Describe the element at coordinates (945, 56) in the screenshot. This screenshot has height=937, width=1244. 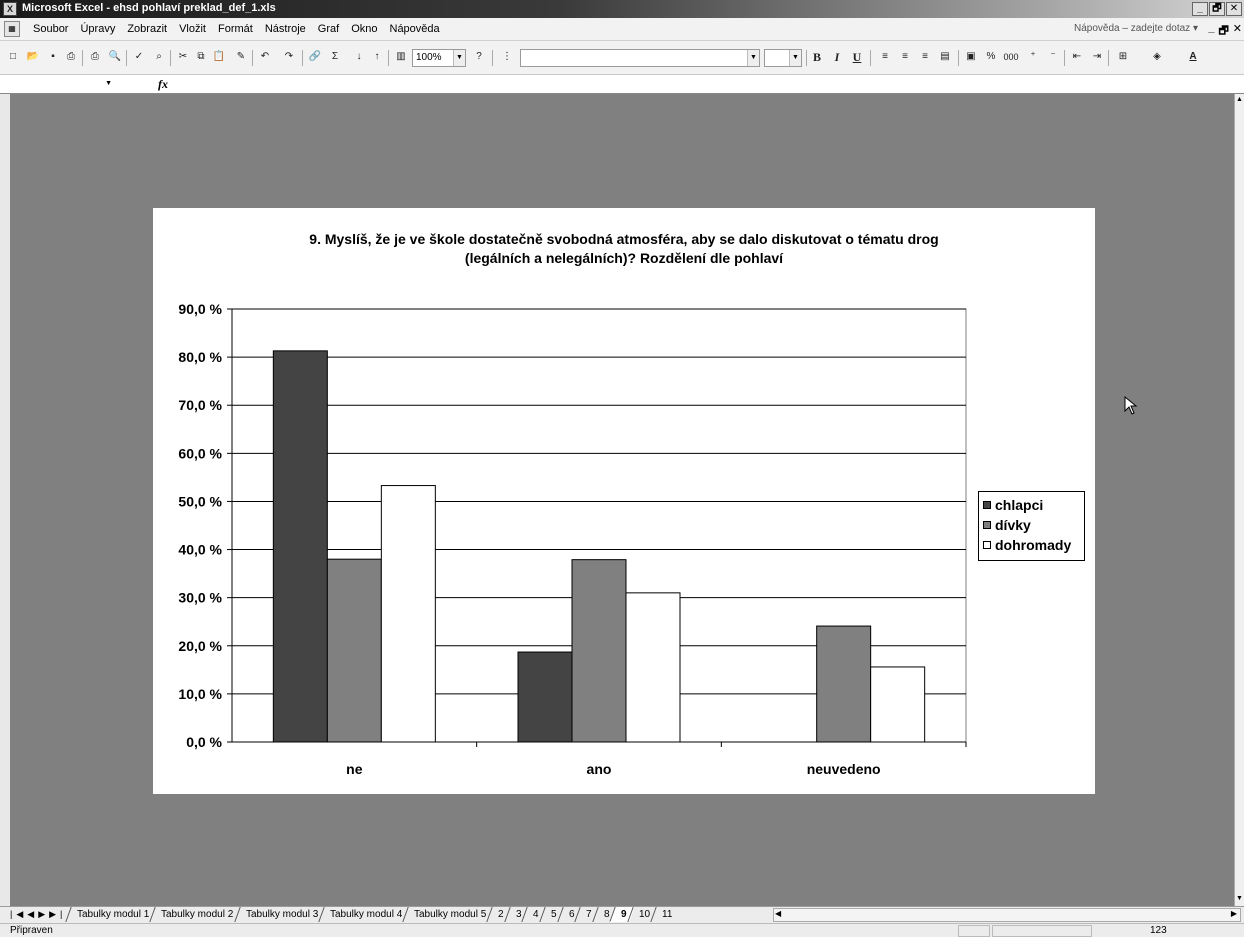
I see `merge-center-icon: ▤` at that location.